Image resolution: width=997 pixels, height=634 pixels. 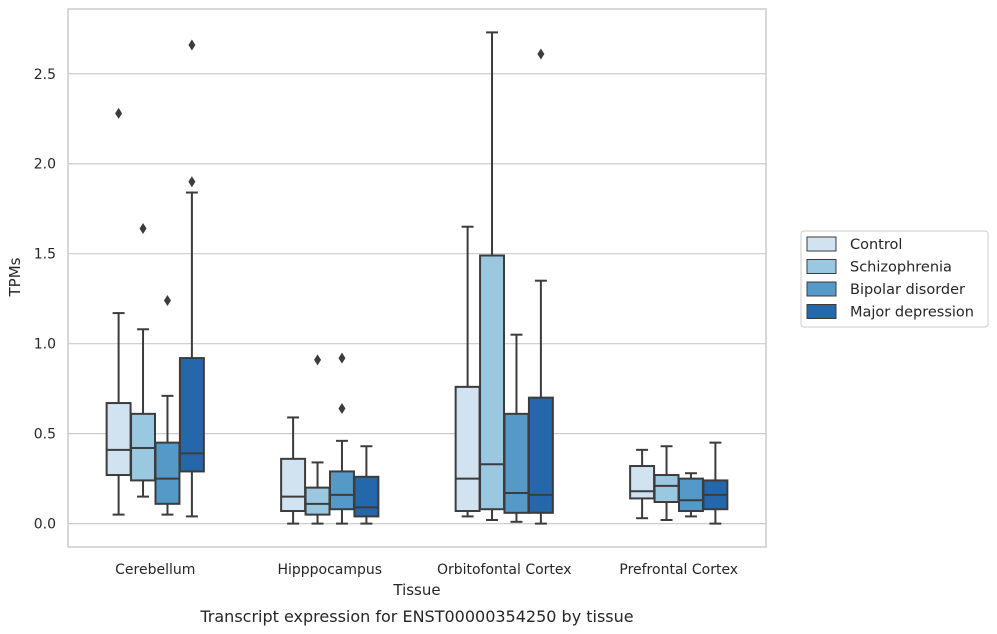 I want to click on y-tick-label: 2.5, so click(x=45, y=75).